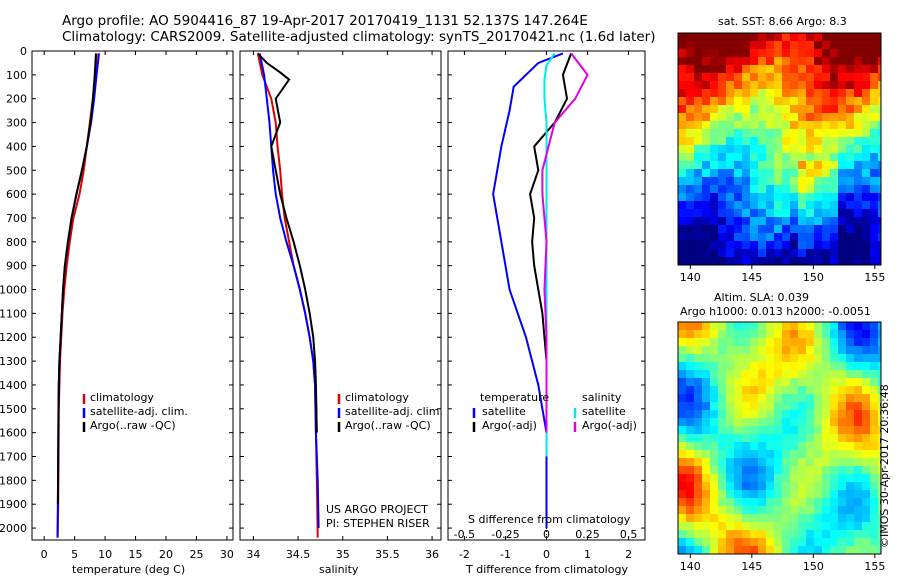 The image size is (900, 580). What do you see at coordinates (16, 75) in the screenshot?
I see `depth-tick-label: 100` at bounding box center [16, 75].